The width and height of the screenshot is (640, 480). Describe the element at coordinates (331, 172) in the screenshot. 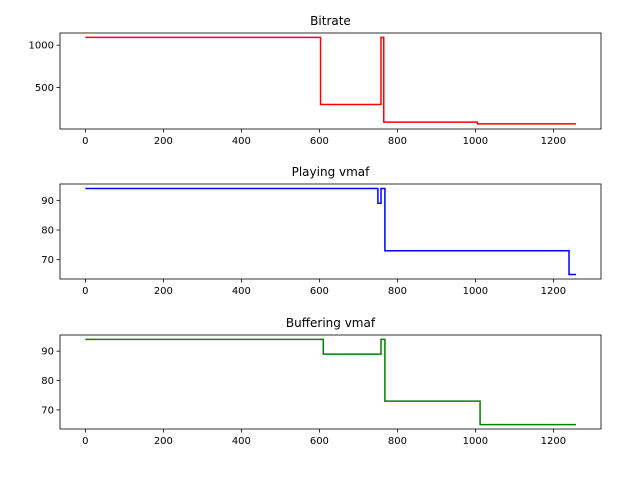

I see `subplot-title: Playing vmaf` at that location.